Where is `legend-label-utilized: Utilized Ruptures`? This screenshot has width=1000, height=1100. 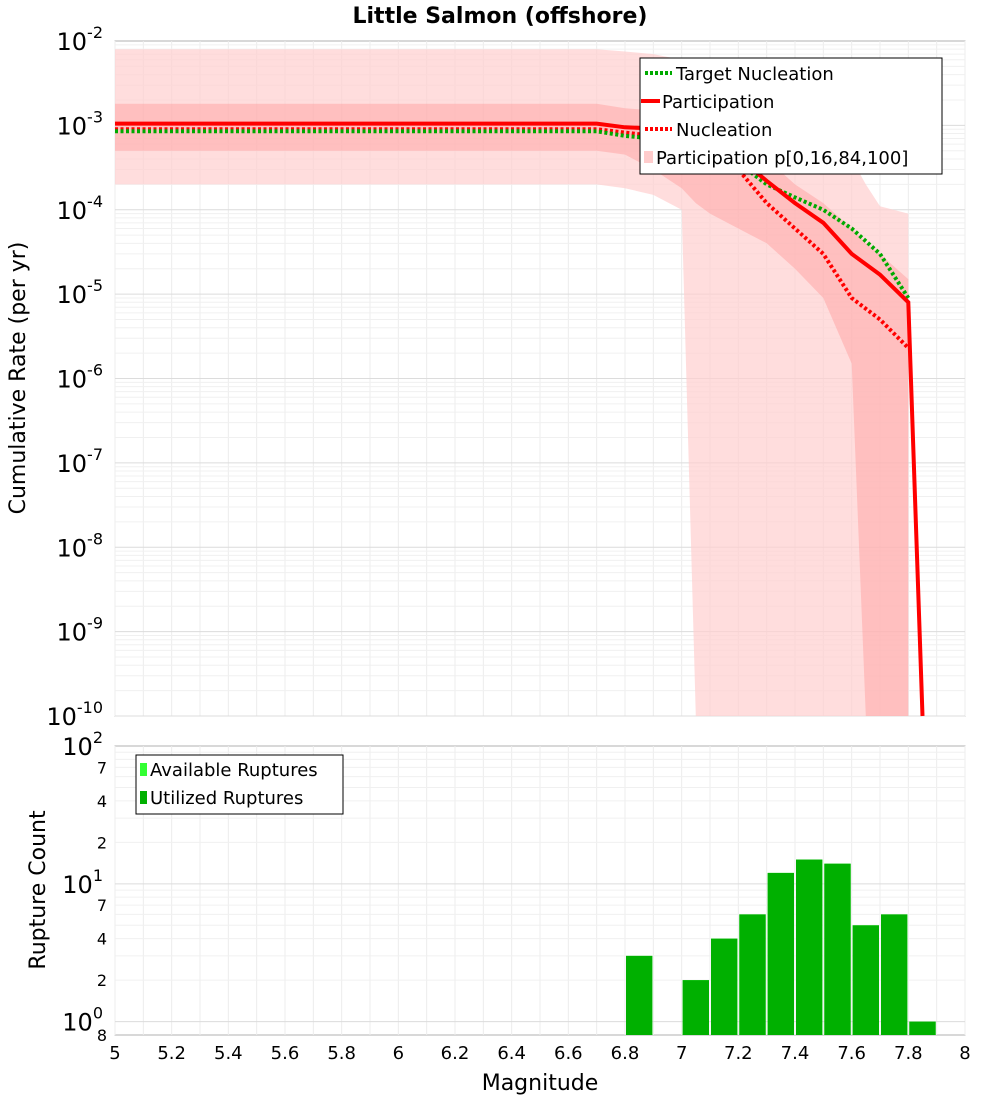
legend-label-utilized: Utilized Ruptures is located at coordinates (226, 798).